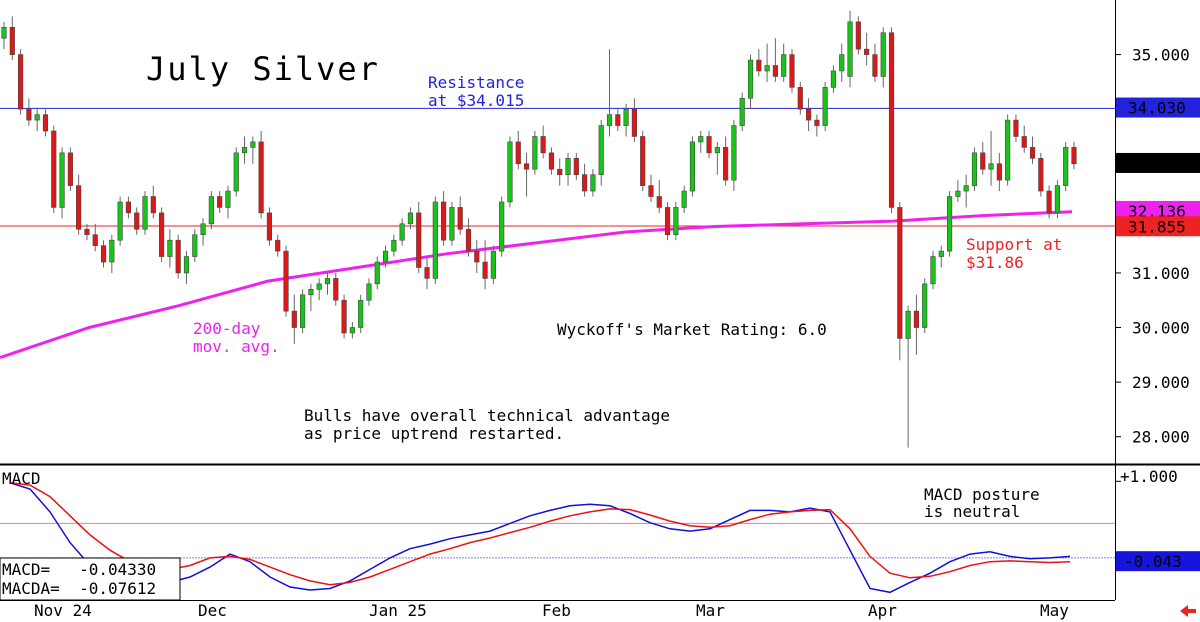 The image size is (1200, 622). I want to click on y-tick-label: 35.000, so click(1161, 55).